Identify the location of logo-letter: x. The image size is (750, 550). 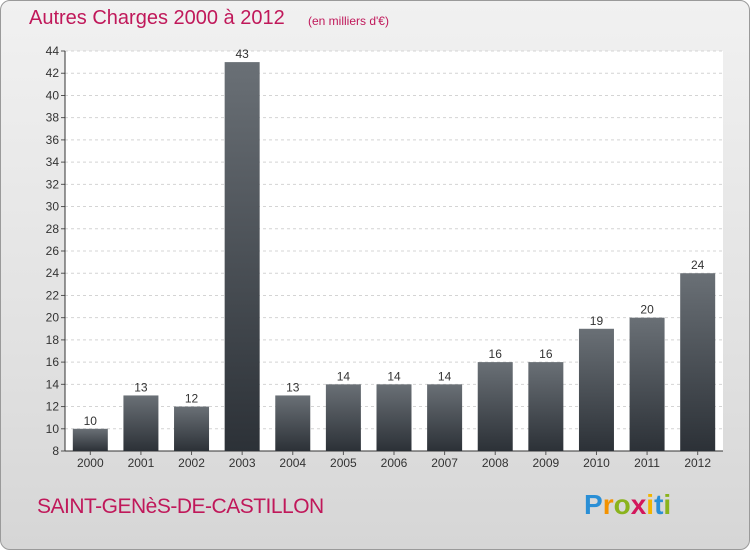
(638, 504).